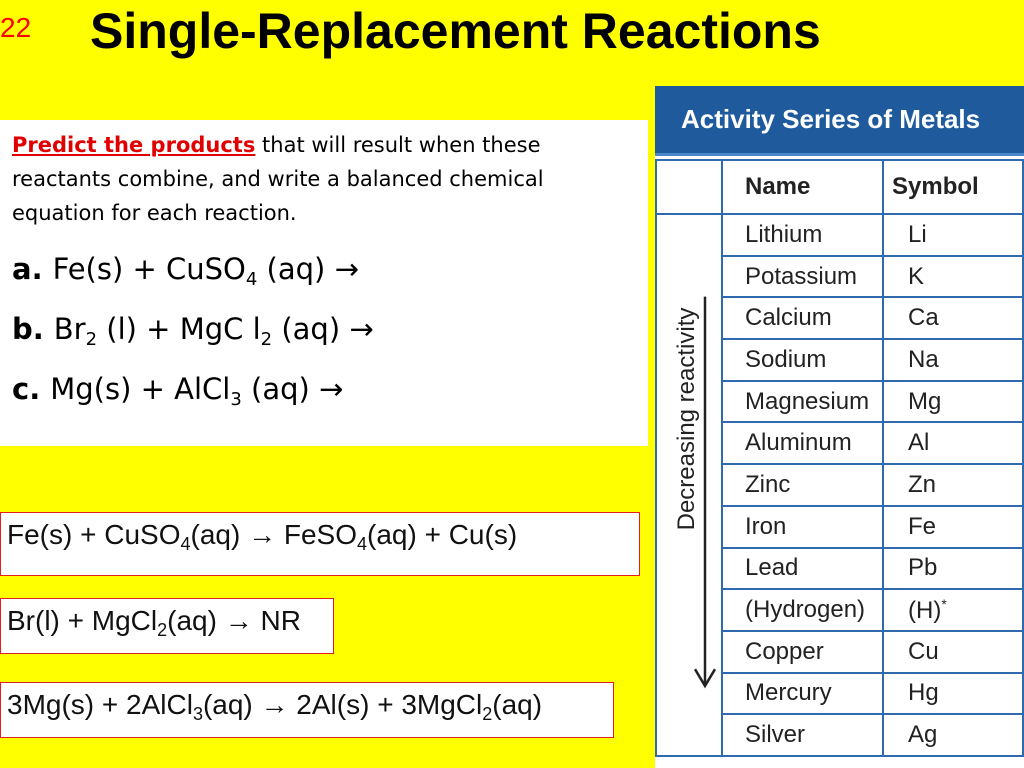  Describe the element at coordinates (953, 693) in the screenshot. I see `metal-symbol-cell: Hg` at that location.